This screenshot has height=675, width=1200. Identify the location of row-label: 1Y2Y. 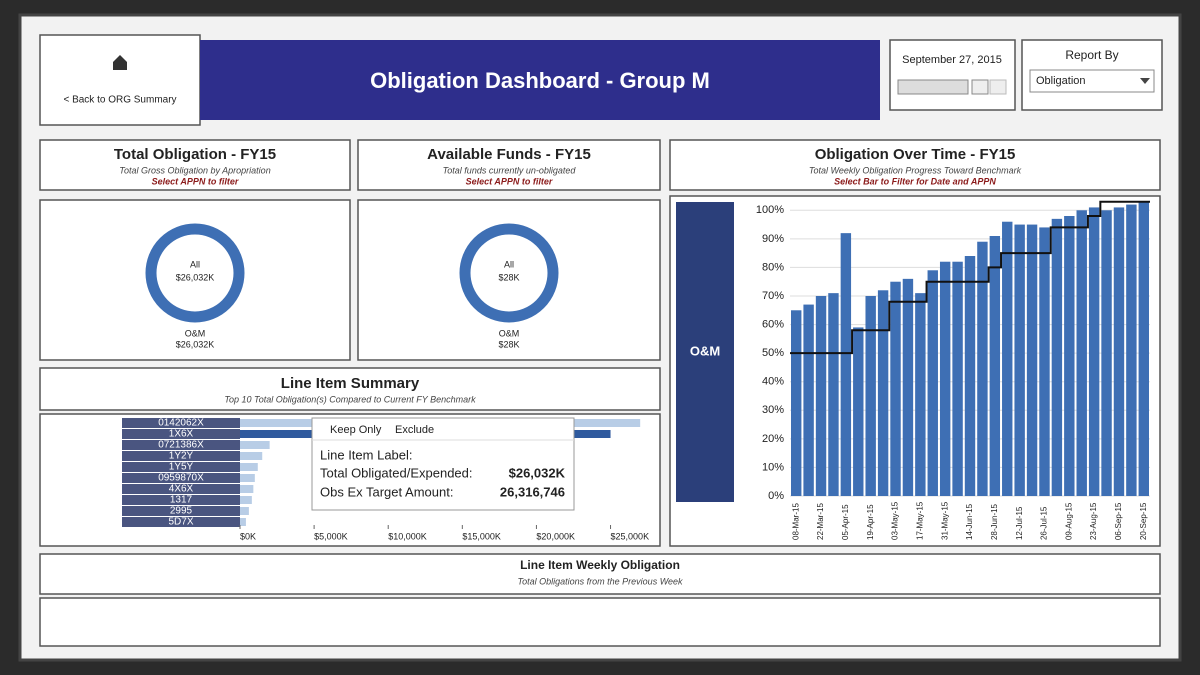
(181, 456).